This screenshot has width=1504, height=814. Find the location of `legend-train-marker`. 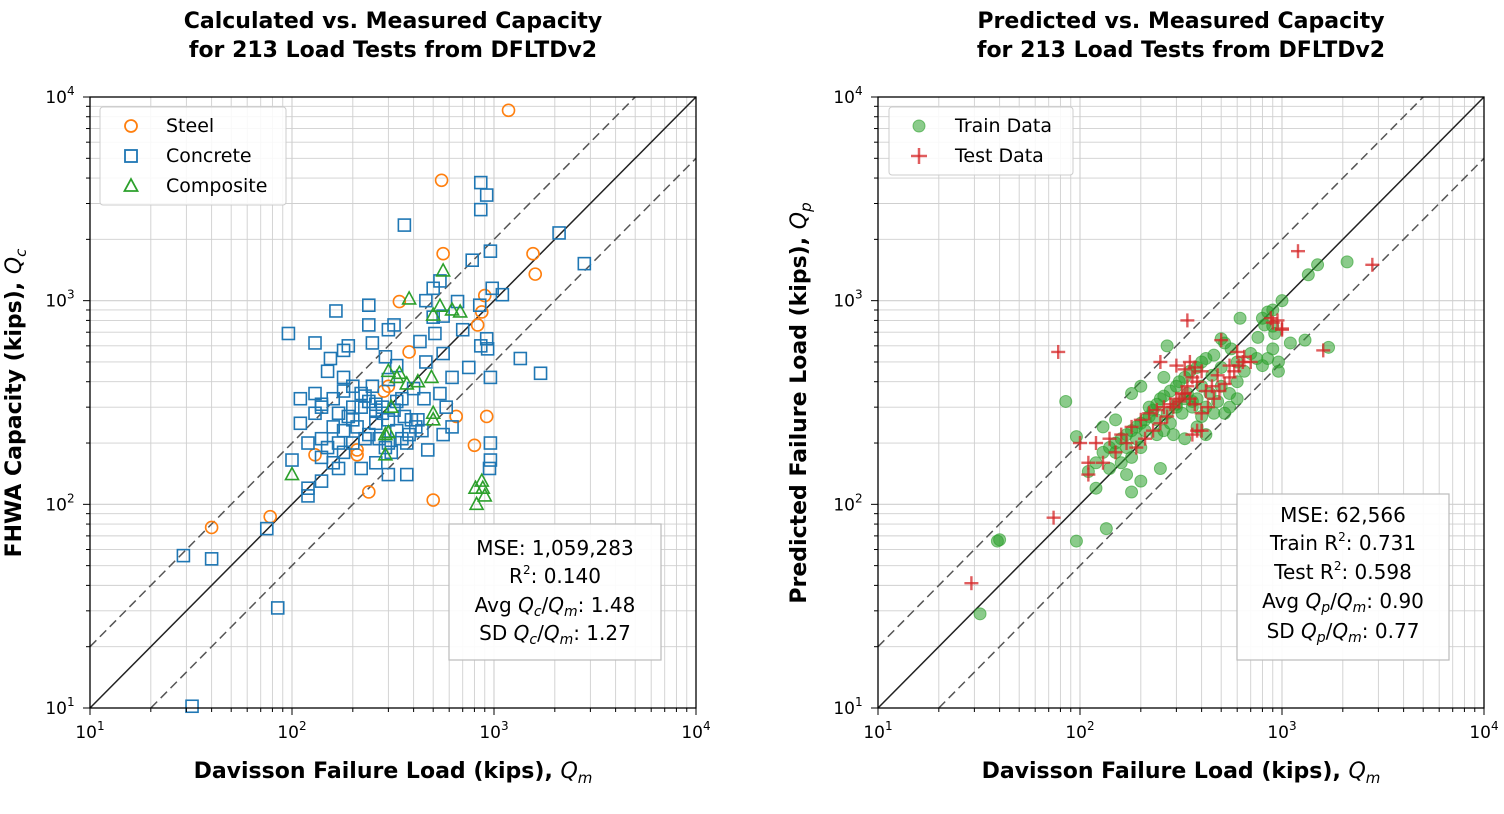

legend-train-marker is located at coordinates (919, 126).